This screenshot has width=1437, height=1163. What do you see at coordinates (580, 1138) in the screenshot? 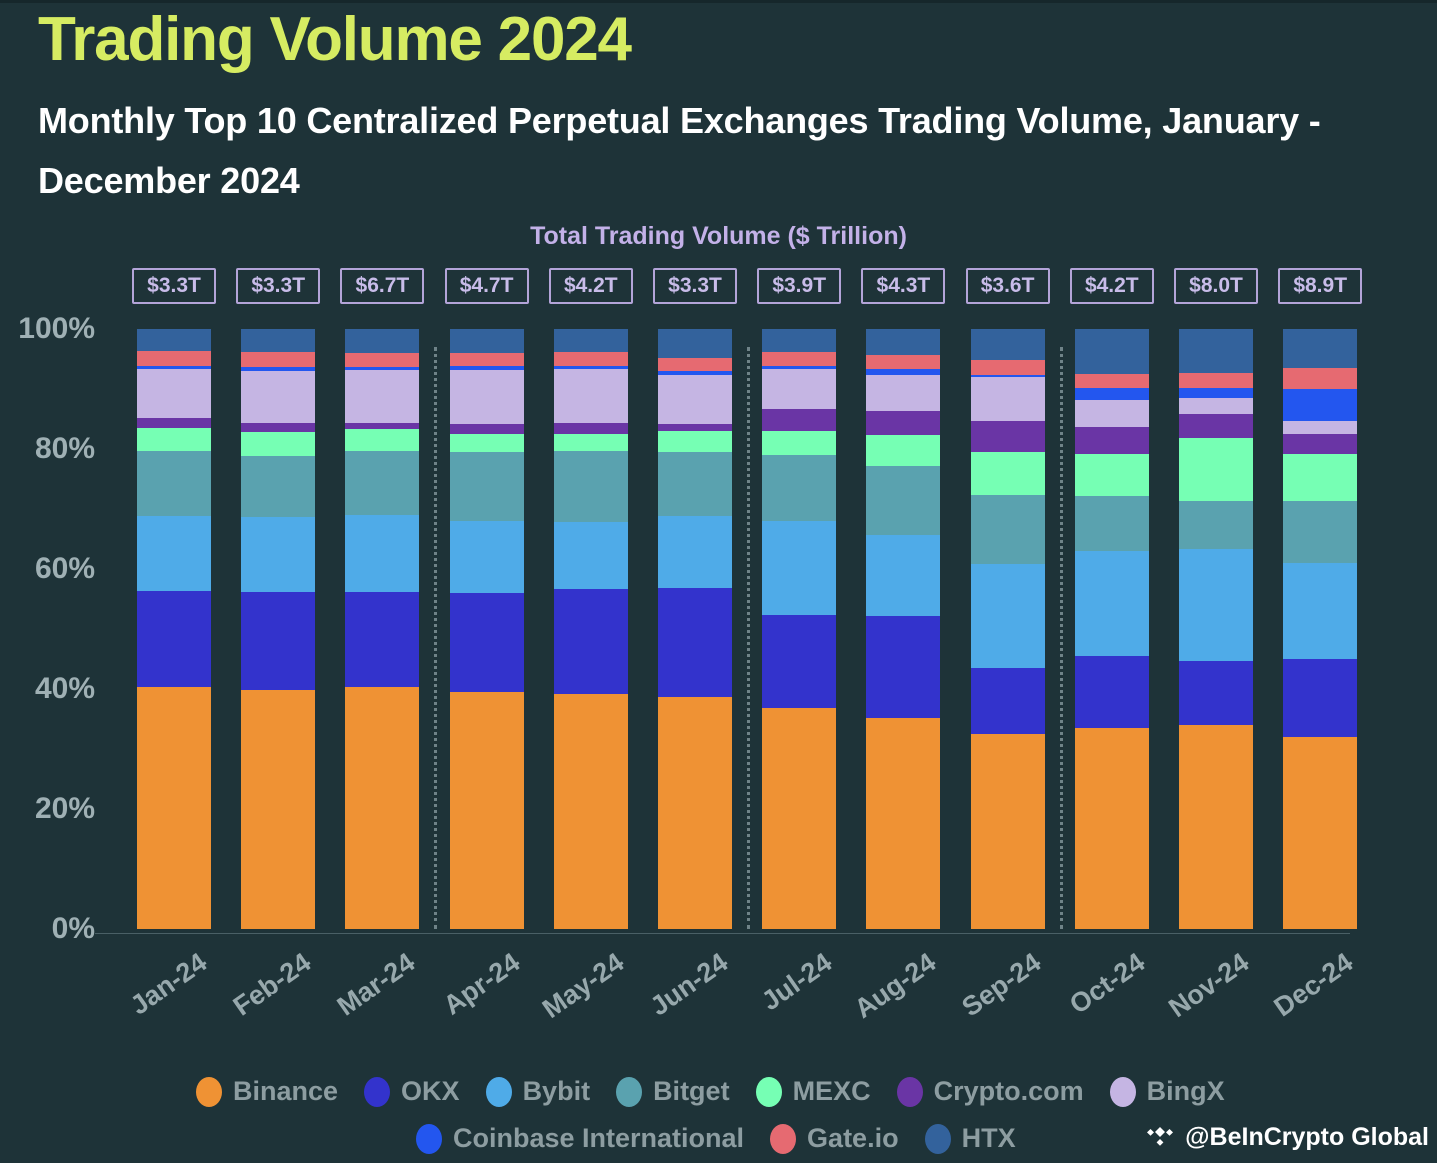
I see `legend-item-coinbase-international: Coinbase International` at bounding box center [580, 1138].